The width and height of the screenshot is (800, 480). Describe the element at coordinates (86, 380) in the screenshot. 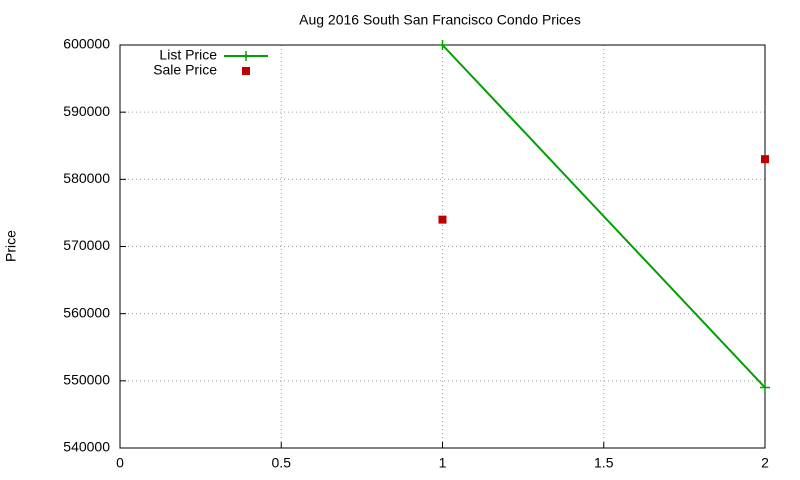

I see `y-tick-label: 550000` at that location.